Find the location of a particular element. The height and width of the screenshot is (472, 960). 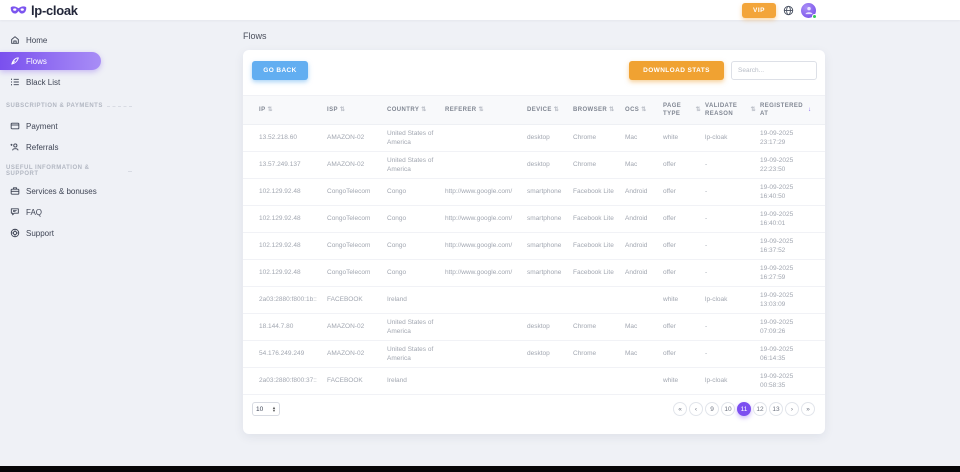

registered-time: 16:40:50 is located at coordinates (773, 196).